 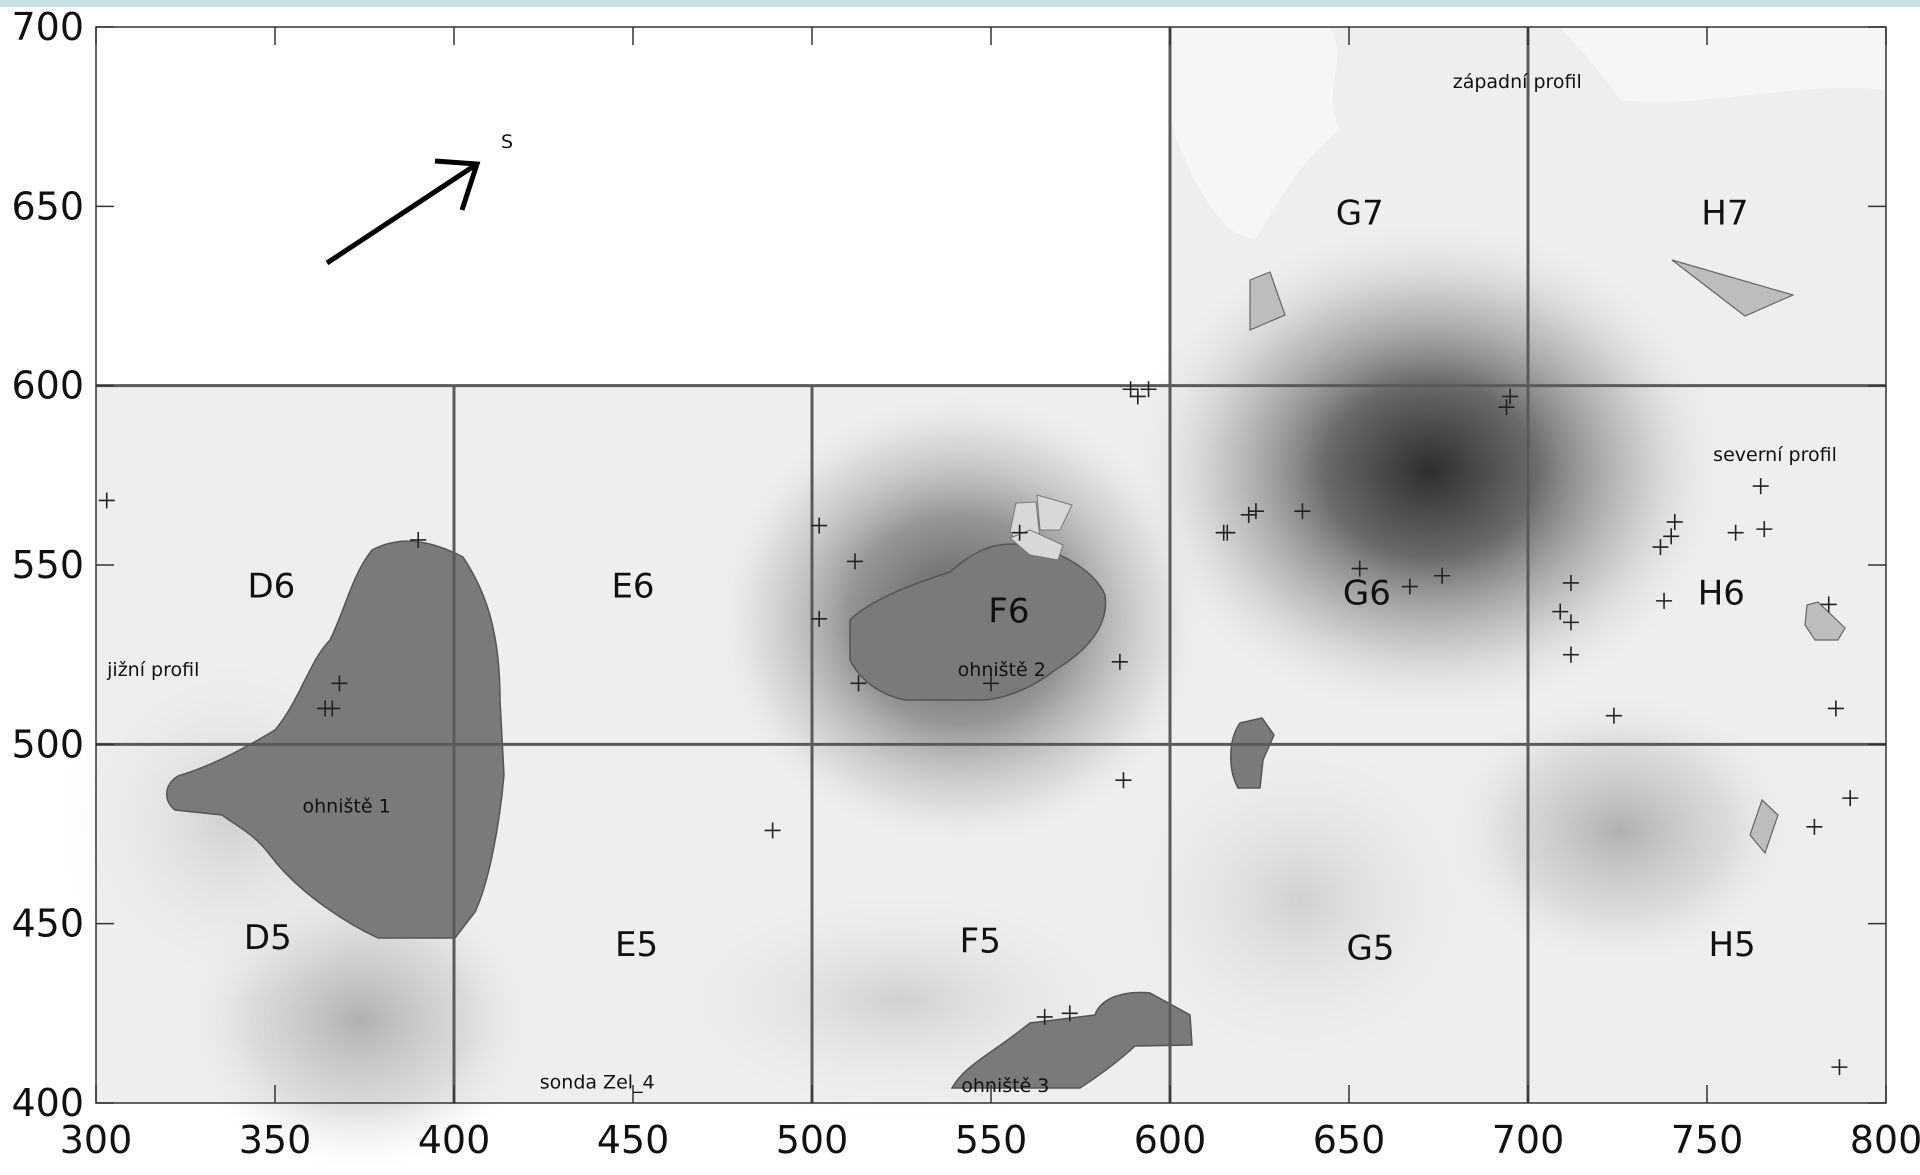 What do you see at coordinates (1054, 512) in the screenshot?
I see `stone-f6-b` at bounding box center [1054, 512].